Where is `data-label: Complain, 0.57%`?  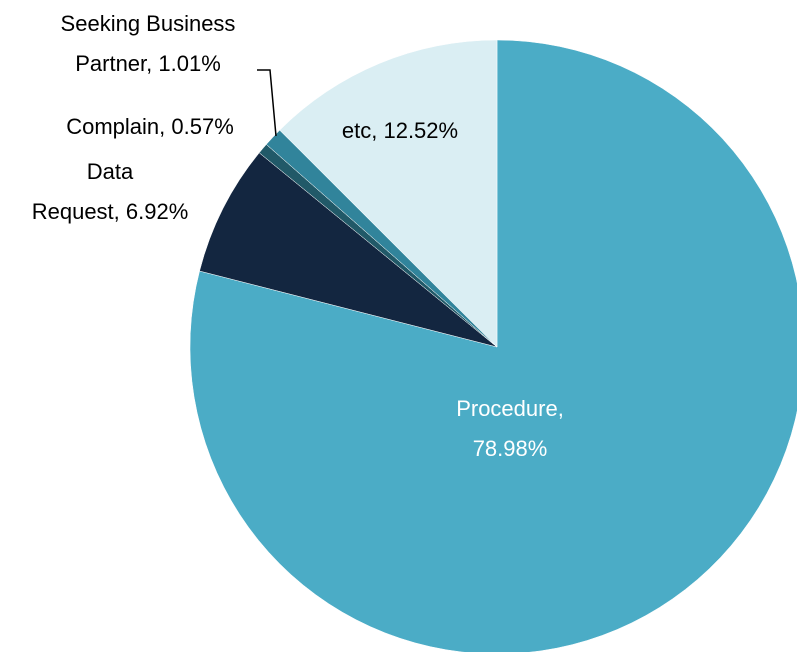 data-label: Complain, 0.57% is located at coordinates (150, 126).